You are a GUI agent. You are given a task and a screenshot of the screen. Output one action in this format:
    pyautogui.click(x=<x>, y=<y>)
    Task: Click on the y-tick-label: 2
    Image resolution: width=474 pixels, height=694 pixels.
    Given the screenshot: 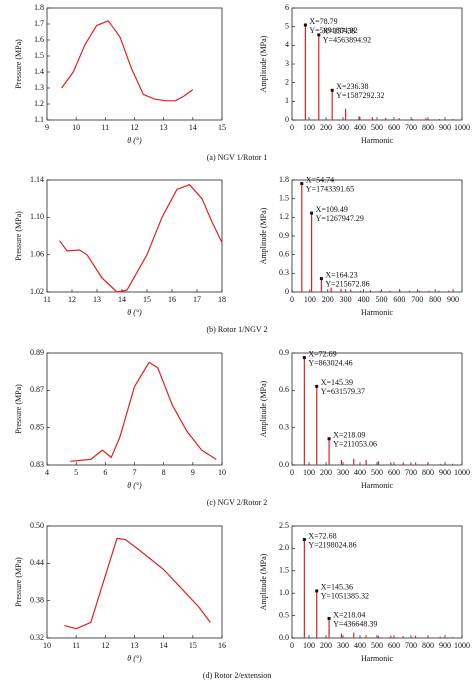 What is the action you would take?
    pyautogui.click(x=287, y=81)
    